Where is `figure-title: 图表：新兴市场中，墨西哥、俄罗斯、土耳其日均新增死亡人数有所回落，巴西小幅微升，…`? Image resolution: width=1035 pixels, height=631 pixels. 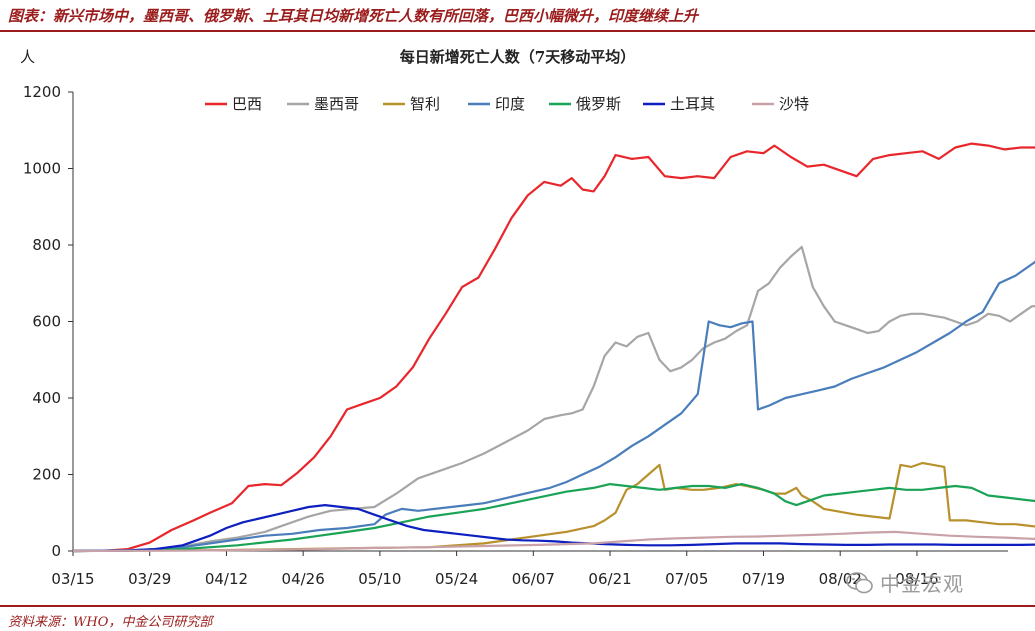 figure-title: 图表：新兴市场中，墨西哥、俄罗斯、土耳其日均新增死亡人数有所回落，巴西小幅微升，… is located at coordinates (353, 16).